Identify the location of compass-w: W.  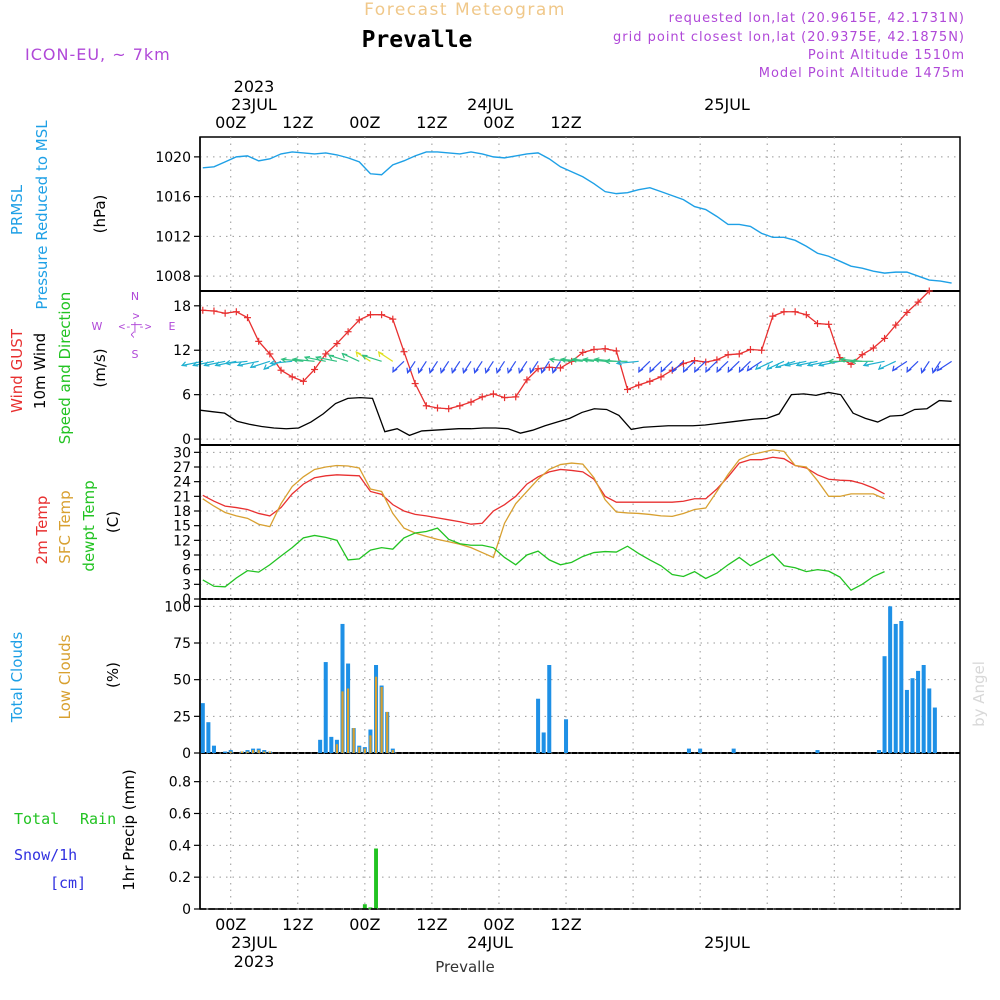
(97, 326).